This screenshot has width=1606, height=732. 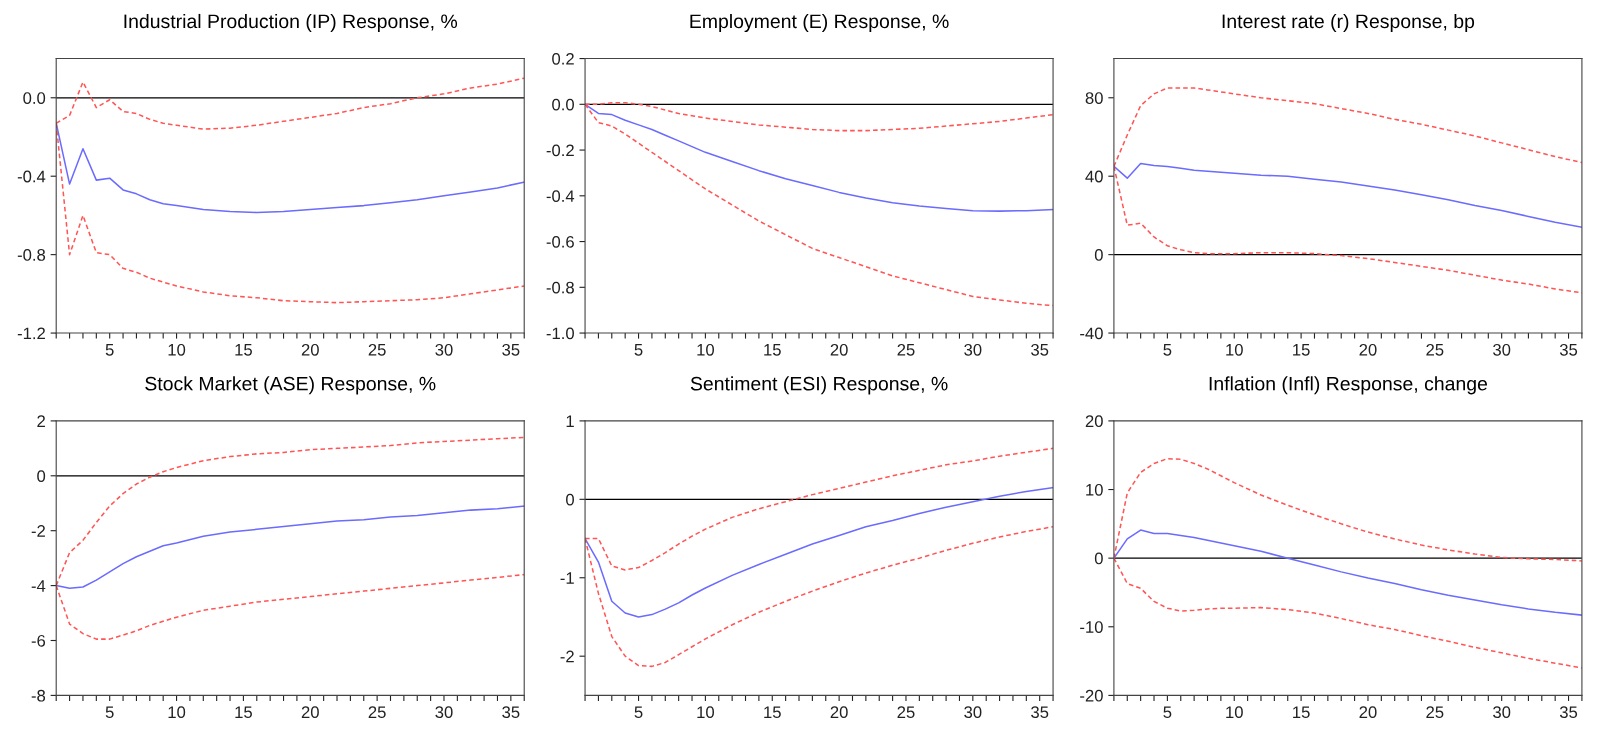 What do you see at coordinates (567, 578) in the screenshot?
I see `y-tick-label: -1` at bounding box center [567, 578].